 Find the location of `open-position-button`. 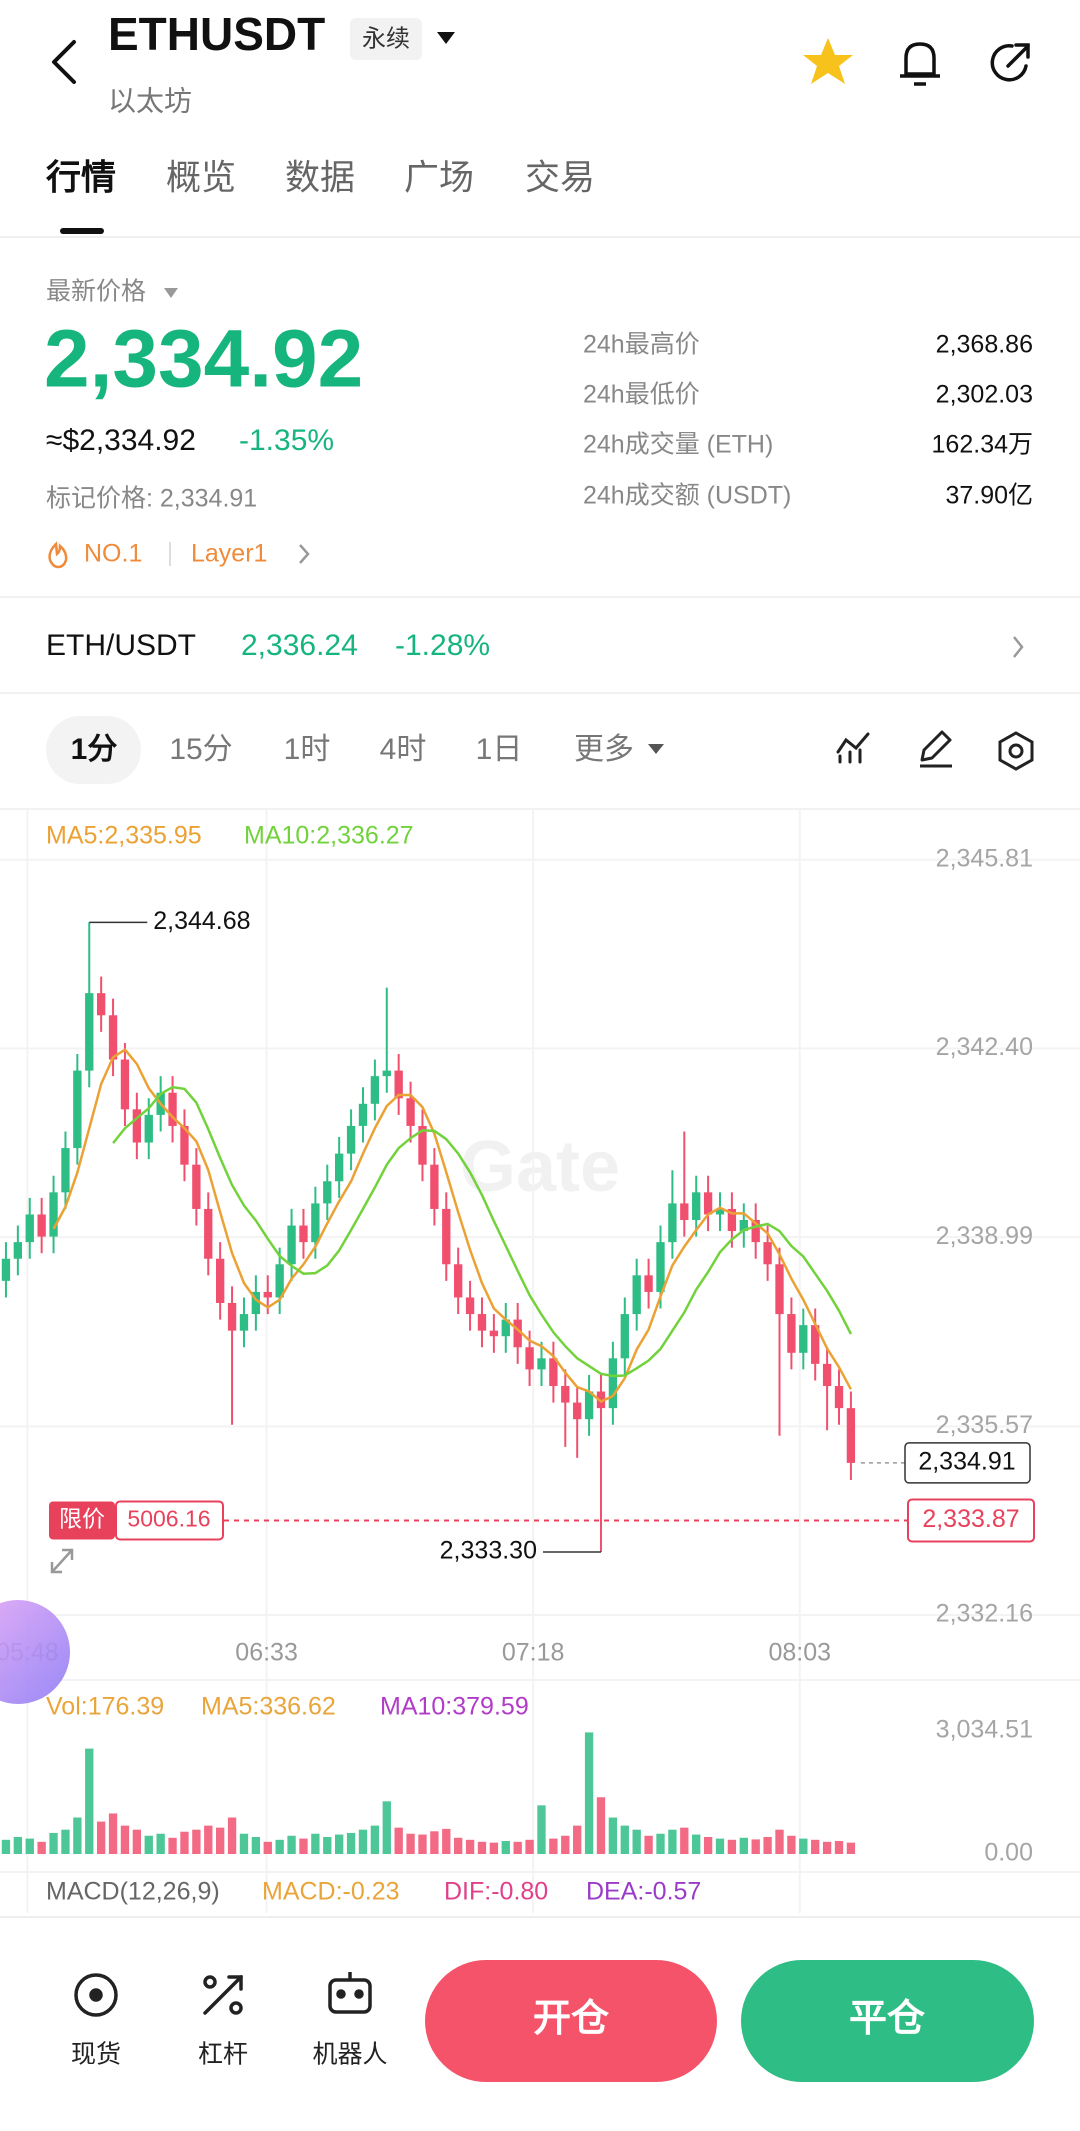

open-position-button is located at coordinates (571, 2021).